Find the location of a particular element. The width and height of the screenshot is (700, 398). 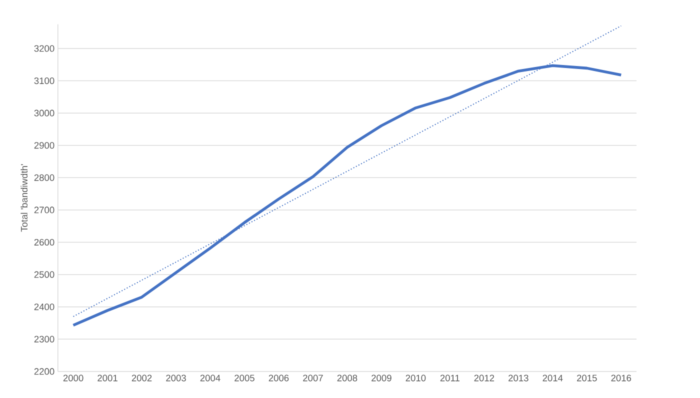

y-tick-label: 2700 is located at coordinates (44, 210).